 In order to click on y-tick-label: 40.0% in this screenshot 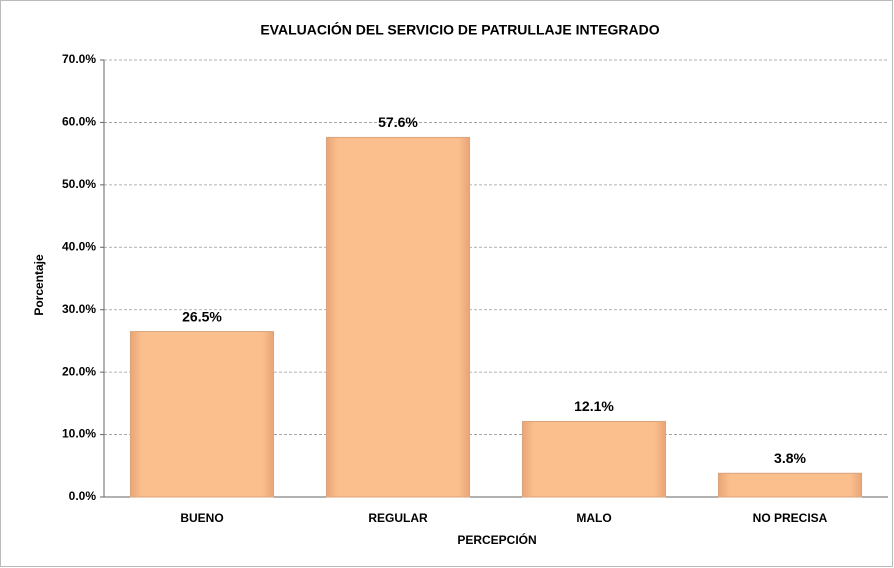, I will do `click(79, 246)`.